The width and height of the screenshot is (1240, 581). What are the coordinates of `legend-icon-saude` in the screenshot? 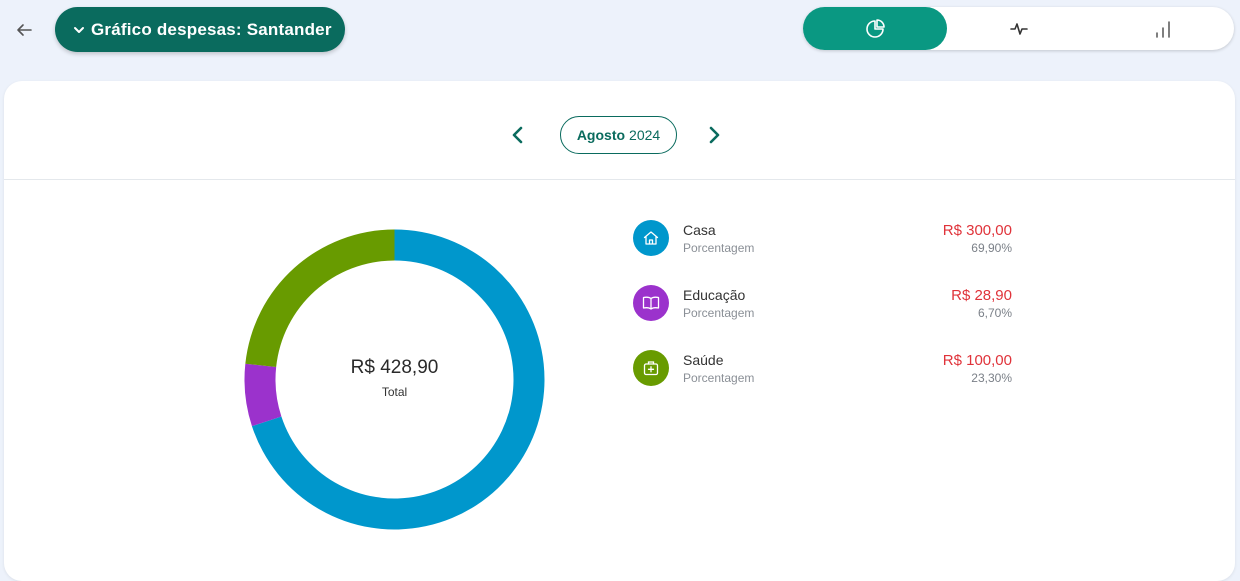 It's located at (651, 368).